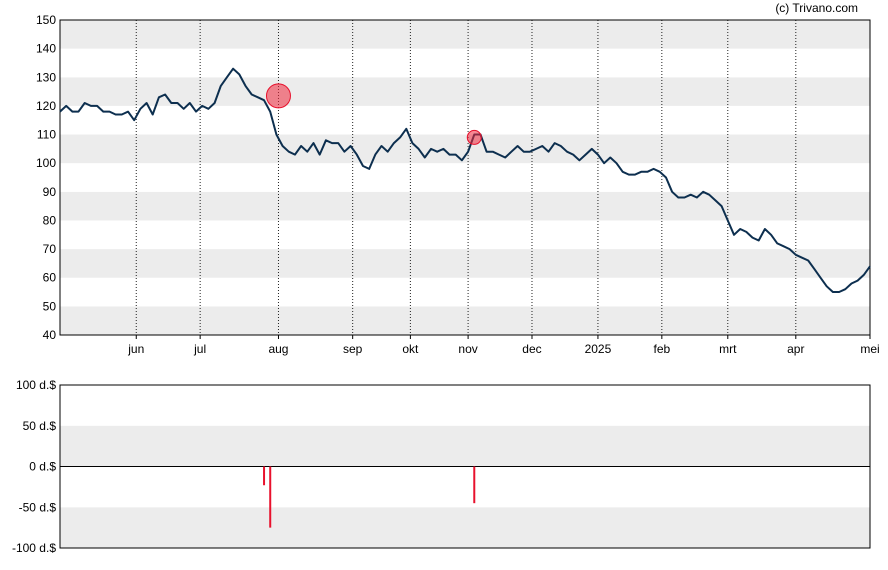  I want to click on price-y-tick-label: 130, so click(46, 77).